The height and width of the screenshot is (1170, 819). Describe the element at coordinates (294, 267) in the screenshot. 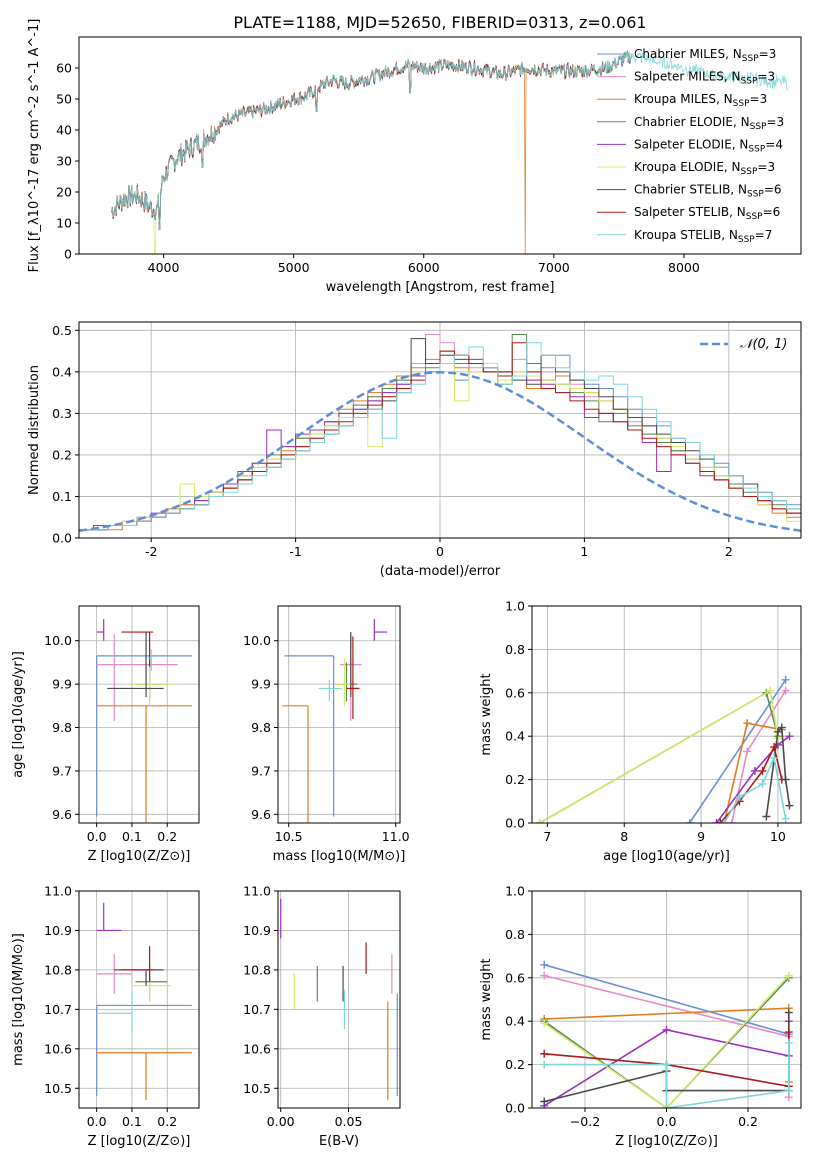

I see `x-tick-label: 5000` at that location.